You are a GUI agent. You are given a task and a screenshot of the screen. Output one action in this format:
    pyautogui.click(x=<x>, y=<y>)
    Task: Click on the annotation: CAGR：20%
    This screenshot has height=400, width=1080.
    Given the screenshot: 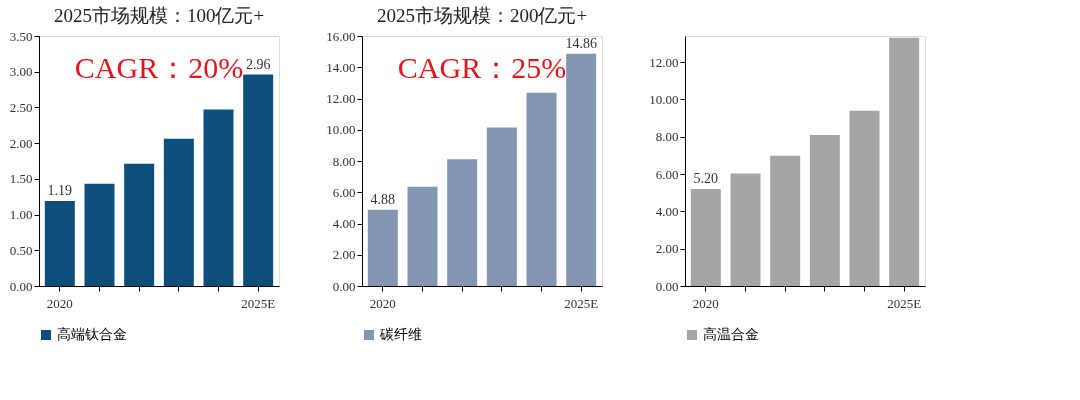 What is the action you would take?
    pyautogui.click(x=159, y=67)
    